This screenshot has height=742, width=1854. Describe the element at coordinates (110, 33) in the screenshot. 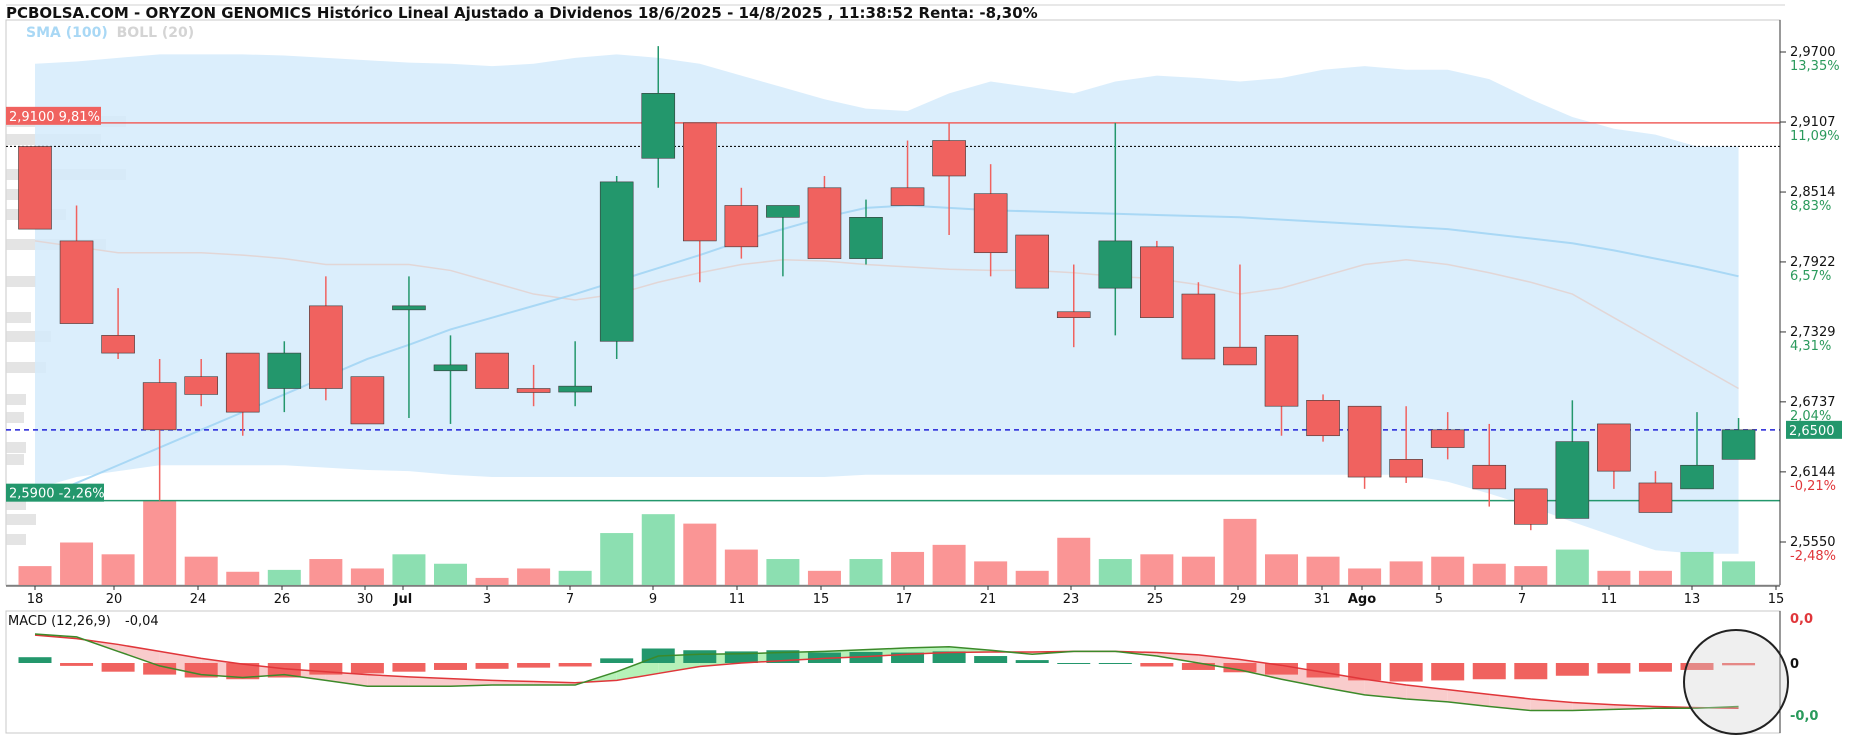

I see `indicator-legend: SMA (100) BOLL (20)` at that location.